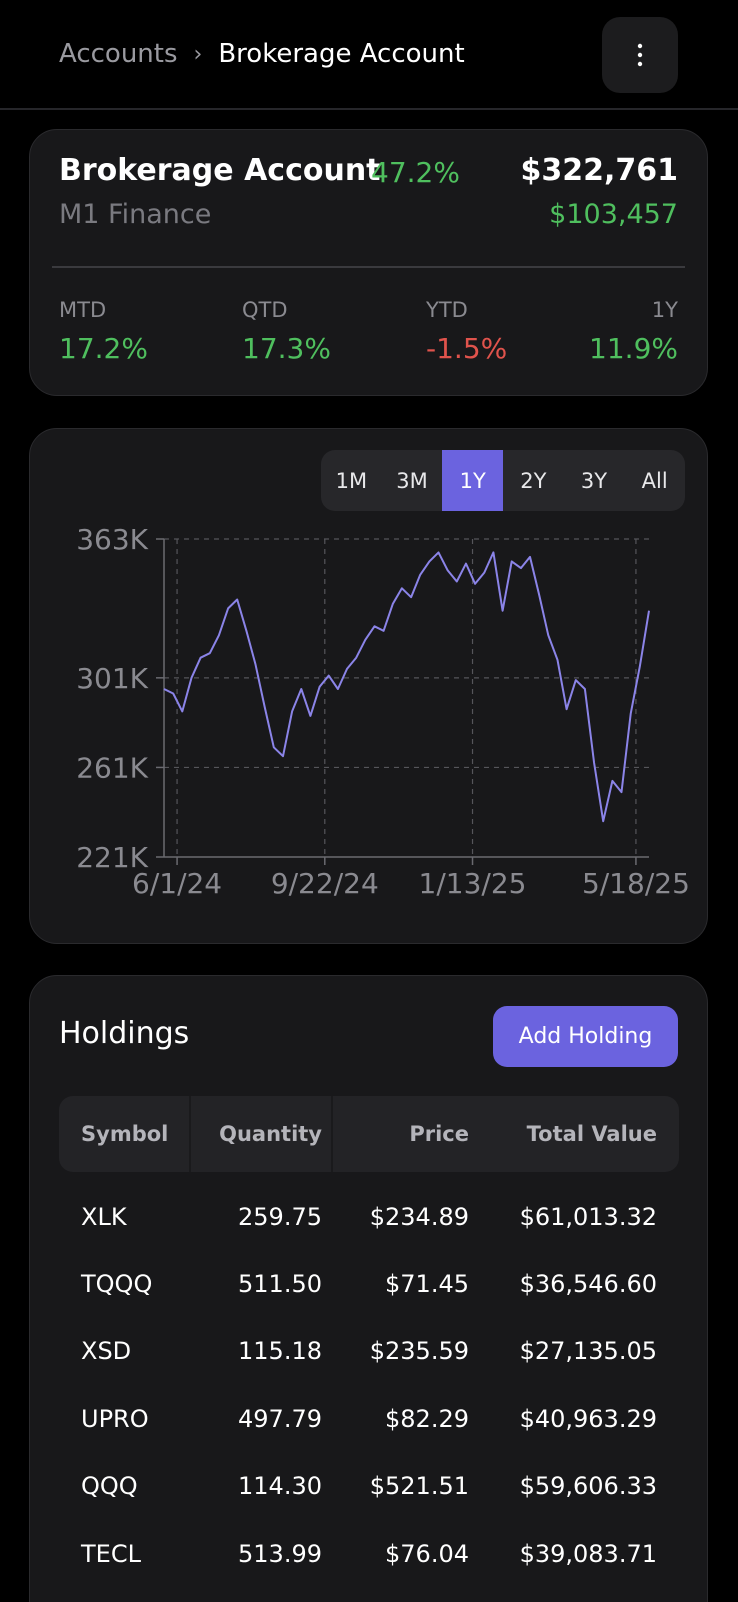 This screenshot has height=1602, width=738. Describe the element at coordinates (427, 1419) in the screenshot. I see `cell-price: $82.29` at that location.